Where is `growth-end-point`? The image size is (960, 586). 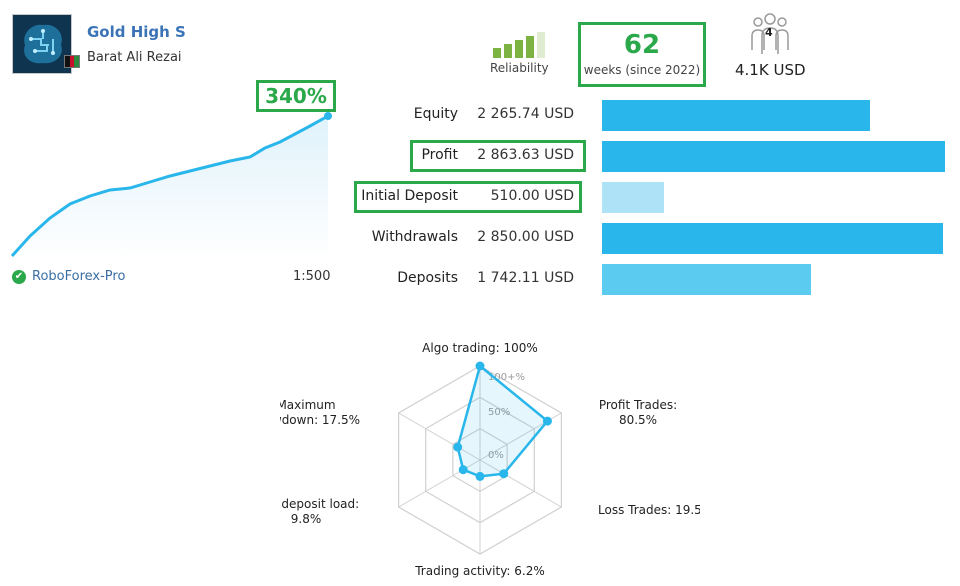
growth-end-point is located at coordinates (328, 116).